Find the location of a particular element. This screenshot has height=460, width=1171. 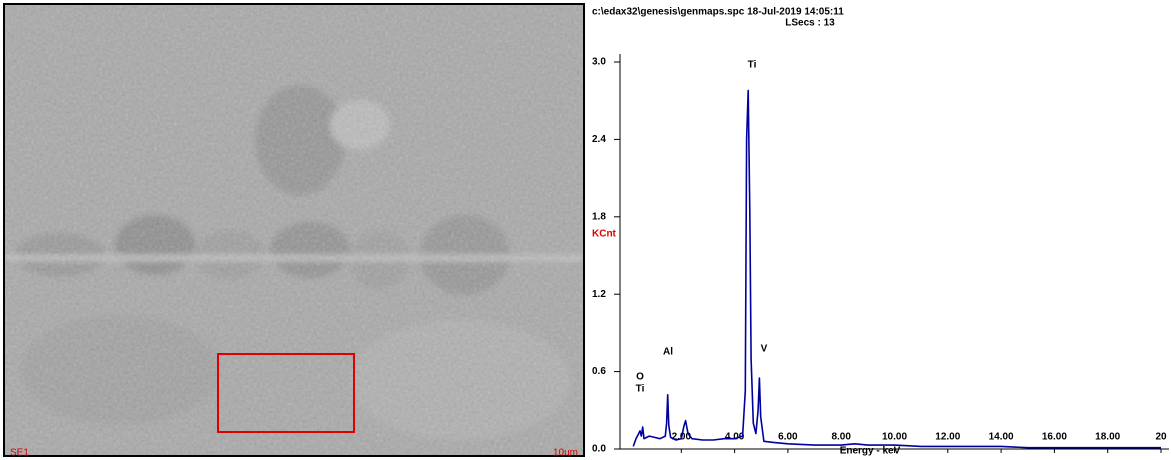

y-axis-label: KCnt is located at coordinates (604, 234).